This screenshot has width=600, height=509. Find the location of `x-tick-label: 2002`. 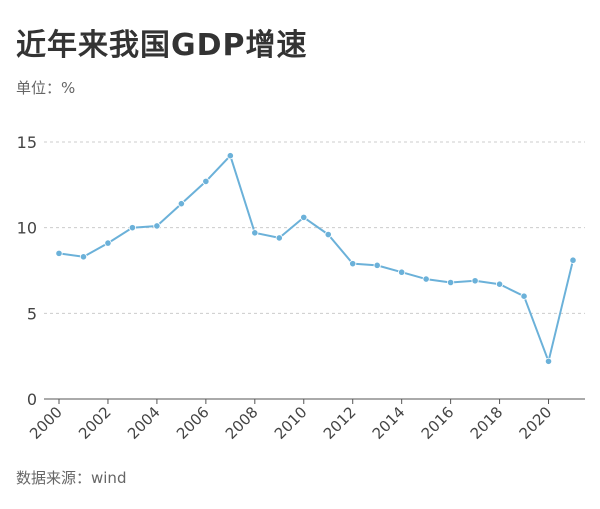

x-tick-label: 2002 is located at coordinates (95, 423).